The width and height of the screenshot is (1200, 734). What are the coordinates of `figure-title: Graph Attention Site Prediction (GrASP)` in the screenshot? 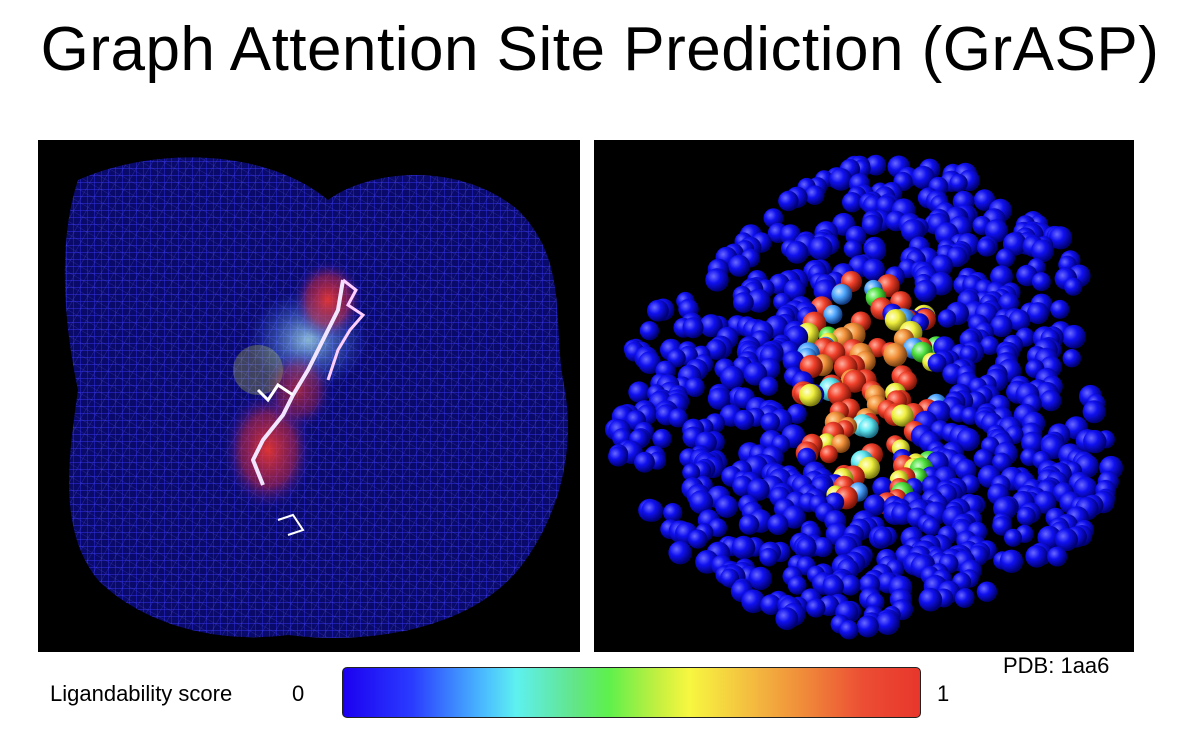 It's located at (600, 49).